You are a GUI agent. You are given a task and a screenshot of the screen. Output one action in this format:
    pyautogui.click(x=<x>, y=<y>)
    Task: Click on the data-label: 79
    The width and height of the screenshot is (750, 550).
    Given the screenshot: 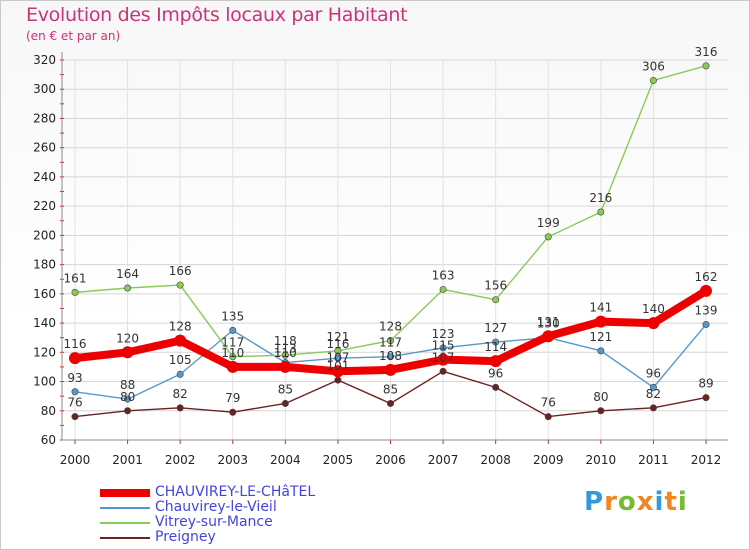 What is the action you would take?
    pyautogui.click(x=232, y=398)
    